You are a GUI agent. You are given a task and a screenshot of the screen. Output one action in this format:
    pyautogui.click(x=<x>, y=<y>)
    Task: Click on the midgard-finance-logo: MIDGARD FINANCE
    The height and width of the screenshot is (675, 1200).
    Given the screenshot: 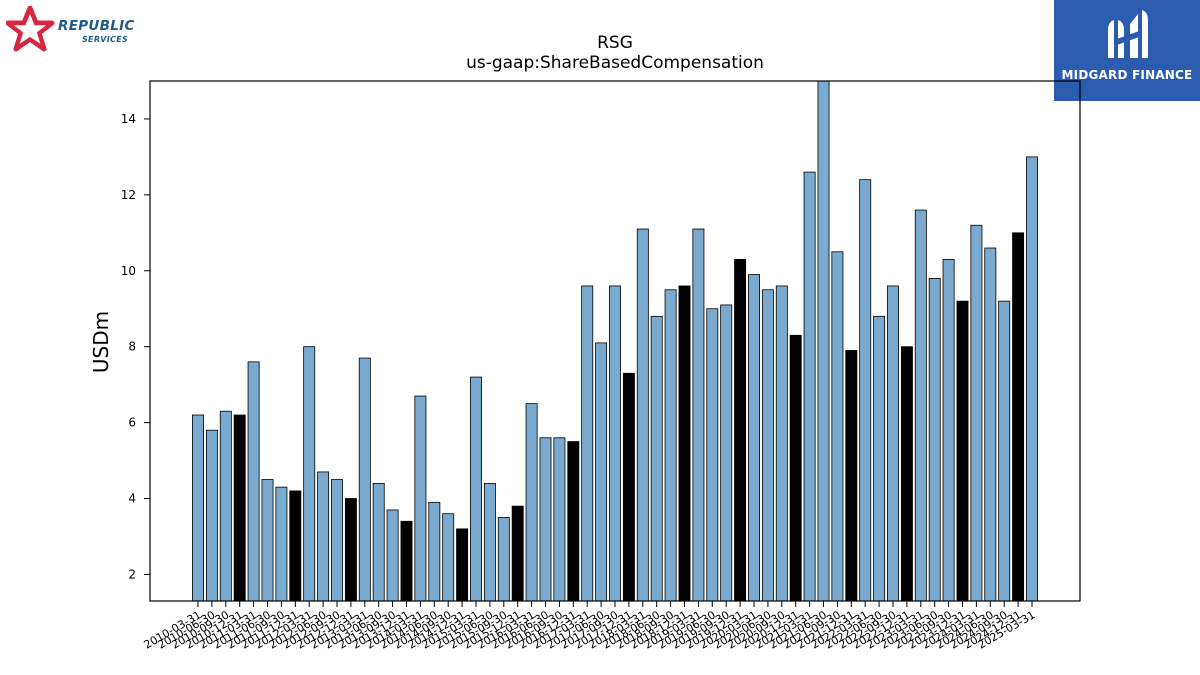 What is the action you would take?
    pyautogui.click(x=1127, y=50)
    